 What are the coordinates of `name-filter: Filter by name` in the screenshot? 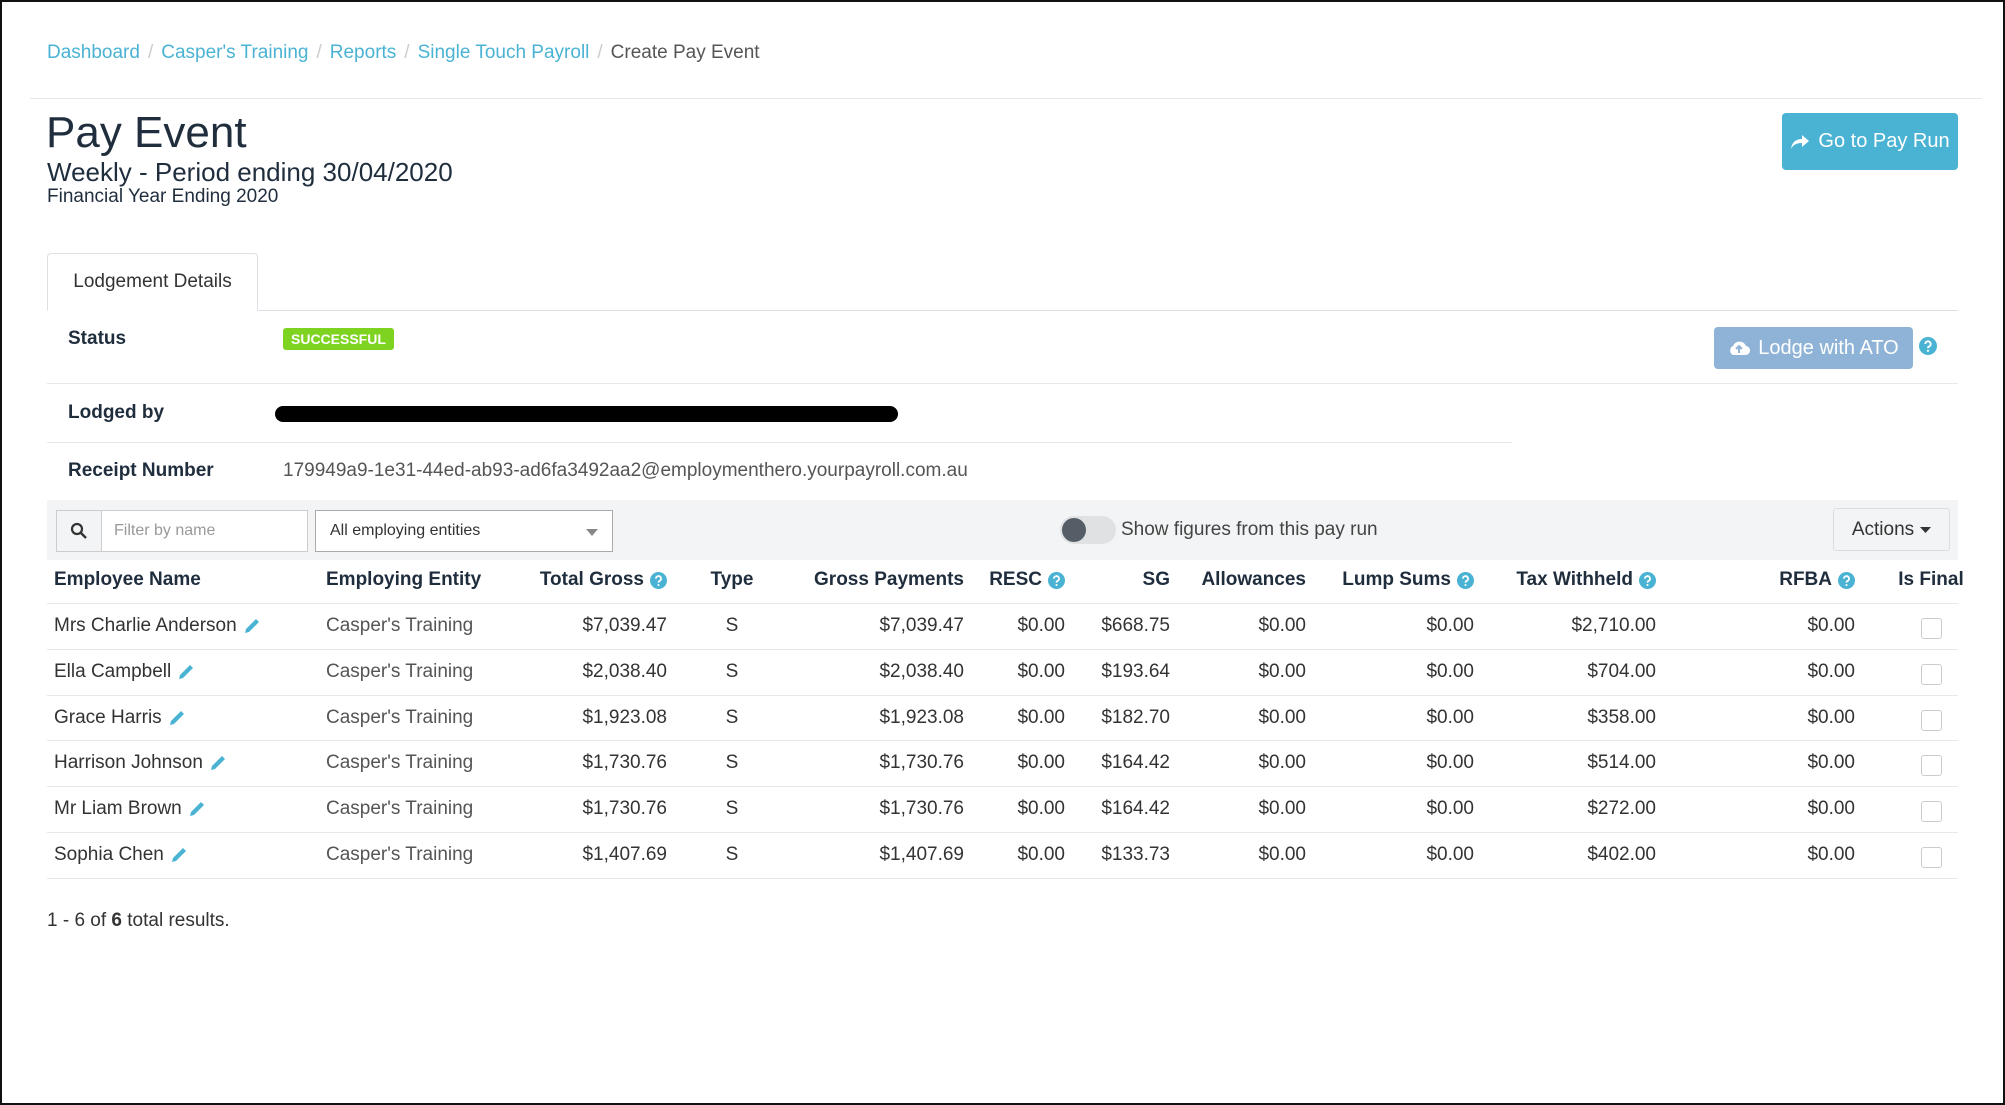 It's located at (205, 531).